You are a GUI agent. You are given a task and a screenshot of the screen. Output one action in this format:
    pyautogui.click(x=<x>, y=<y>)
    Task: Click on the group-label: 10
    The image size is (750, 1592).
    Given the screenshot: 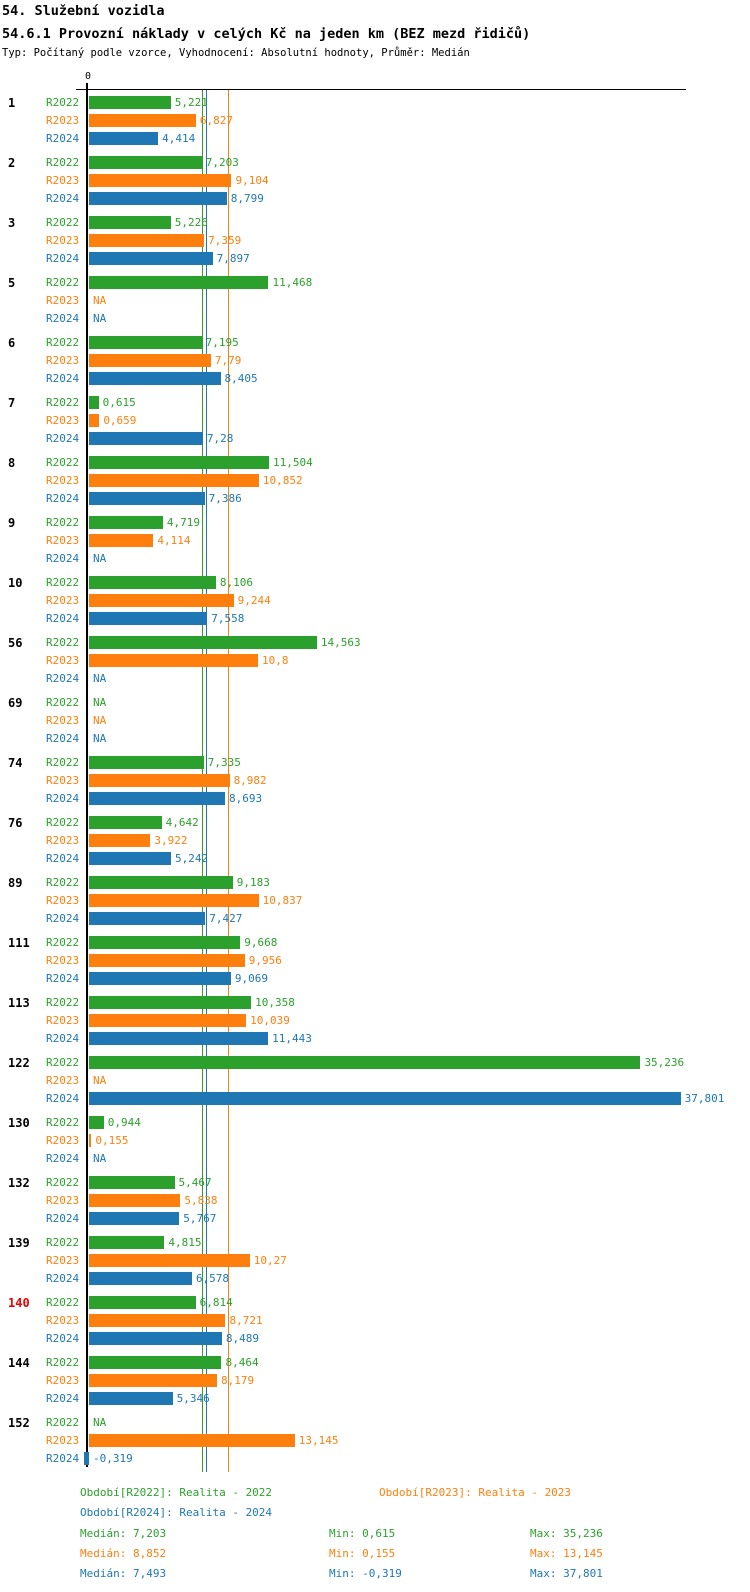 What is the action you would take?
    pyautogui.click(x=15, y=583)
    